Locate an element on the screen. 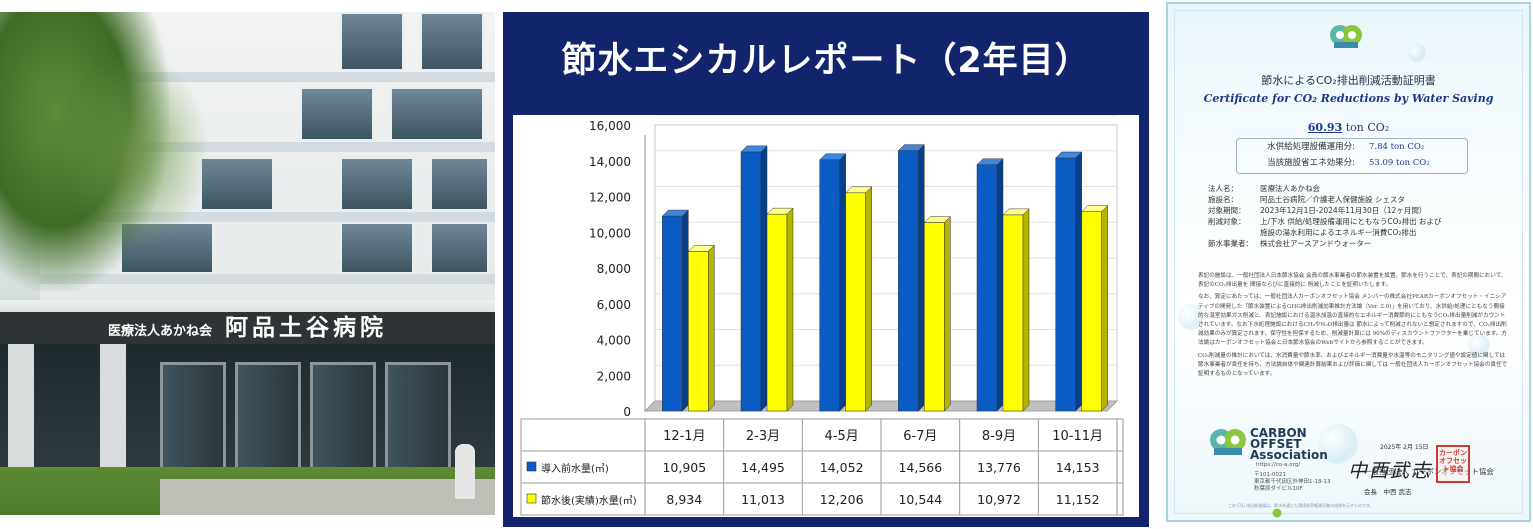 The width and height of the screenshot is (1533, 529). x-category-label: 8-9月 is located at coordinates (999, 436).